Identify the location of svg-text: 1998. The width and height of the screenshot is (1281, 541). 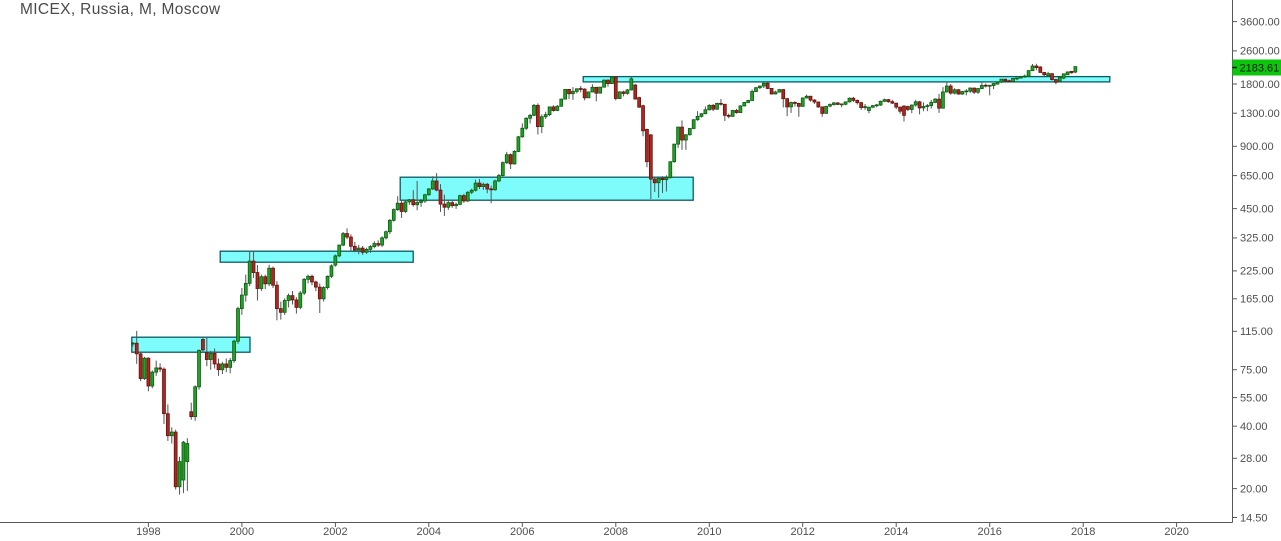
(148, 532).